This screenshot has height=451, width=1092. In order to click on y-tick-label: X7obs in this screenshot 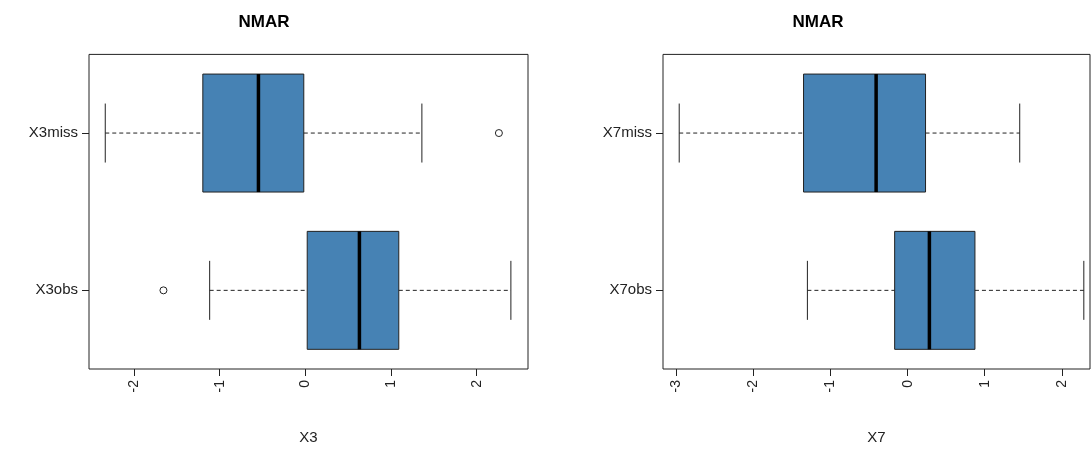, I will do `click(630, 289)`.